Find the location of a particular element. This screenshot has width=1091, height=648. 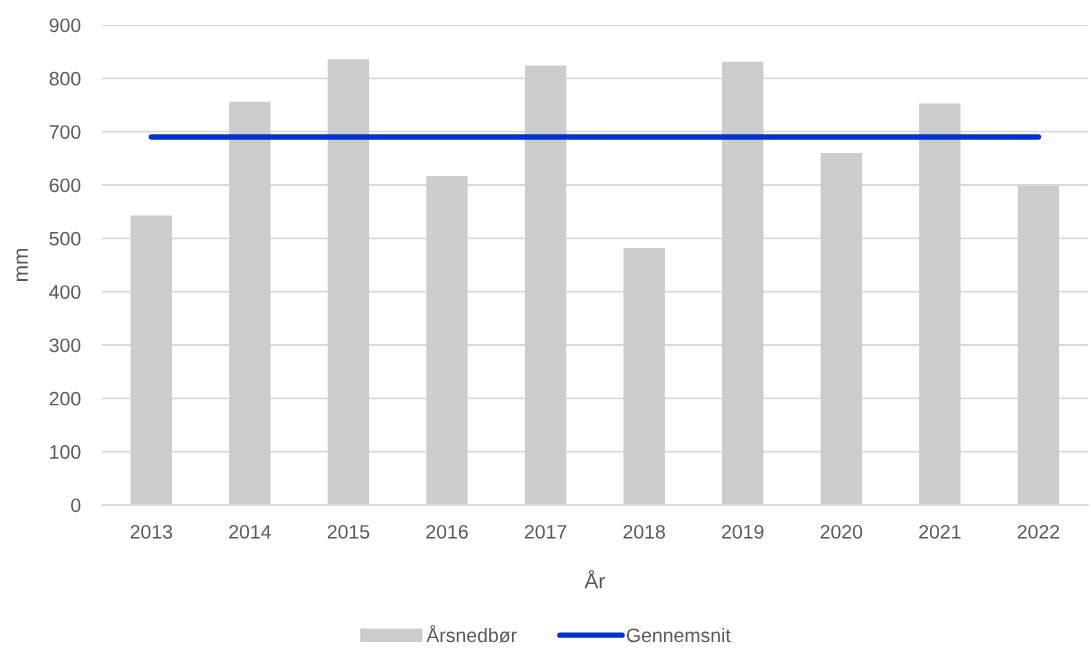

y-tick-label: 500 is located at coordinates (65, 238).